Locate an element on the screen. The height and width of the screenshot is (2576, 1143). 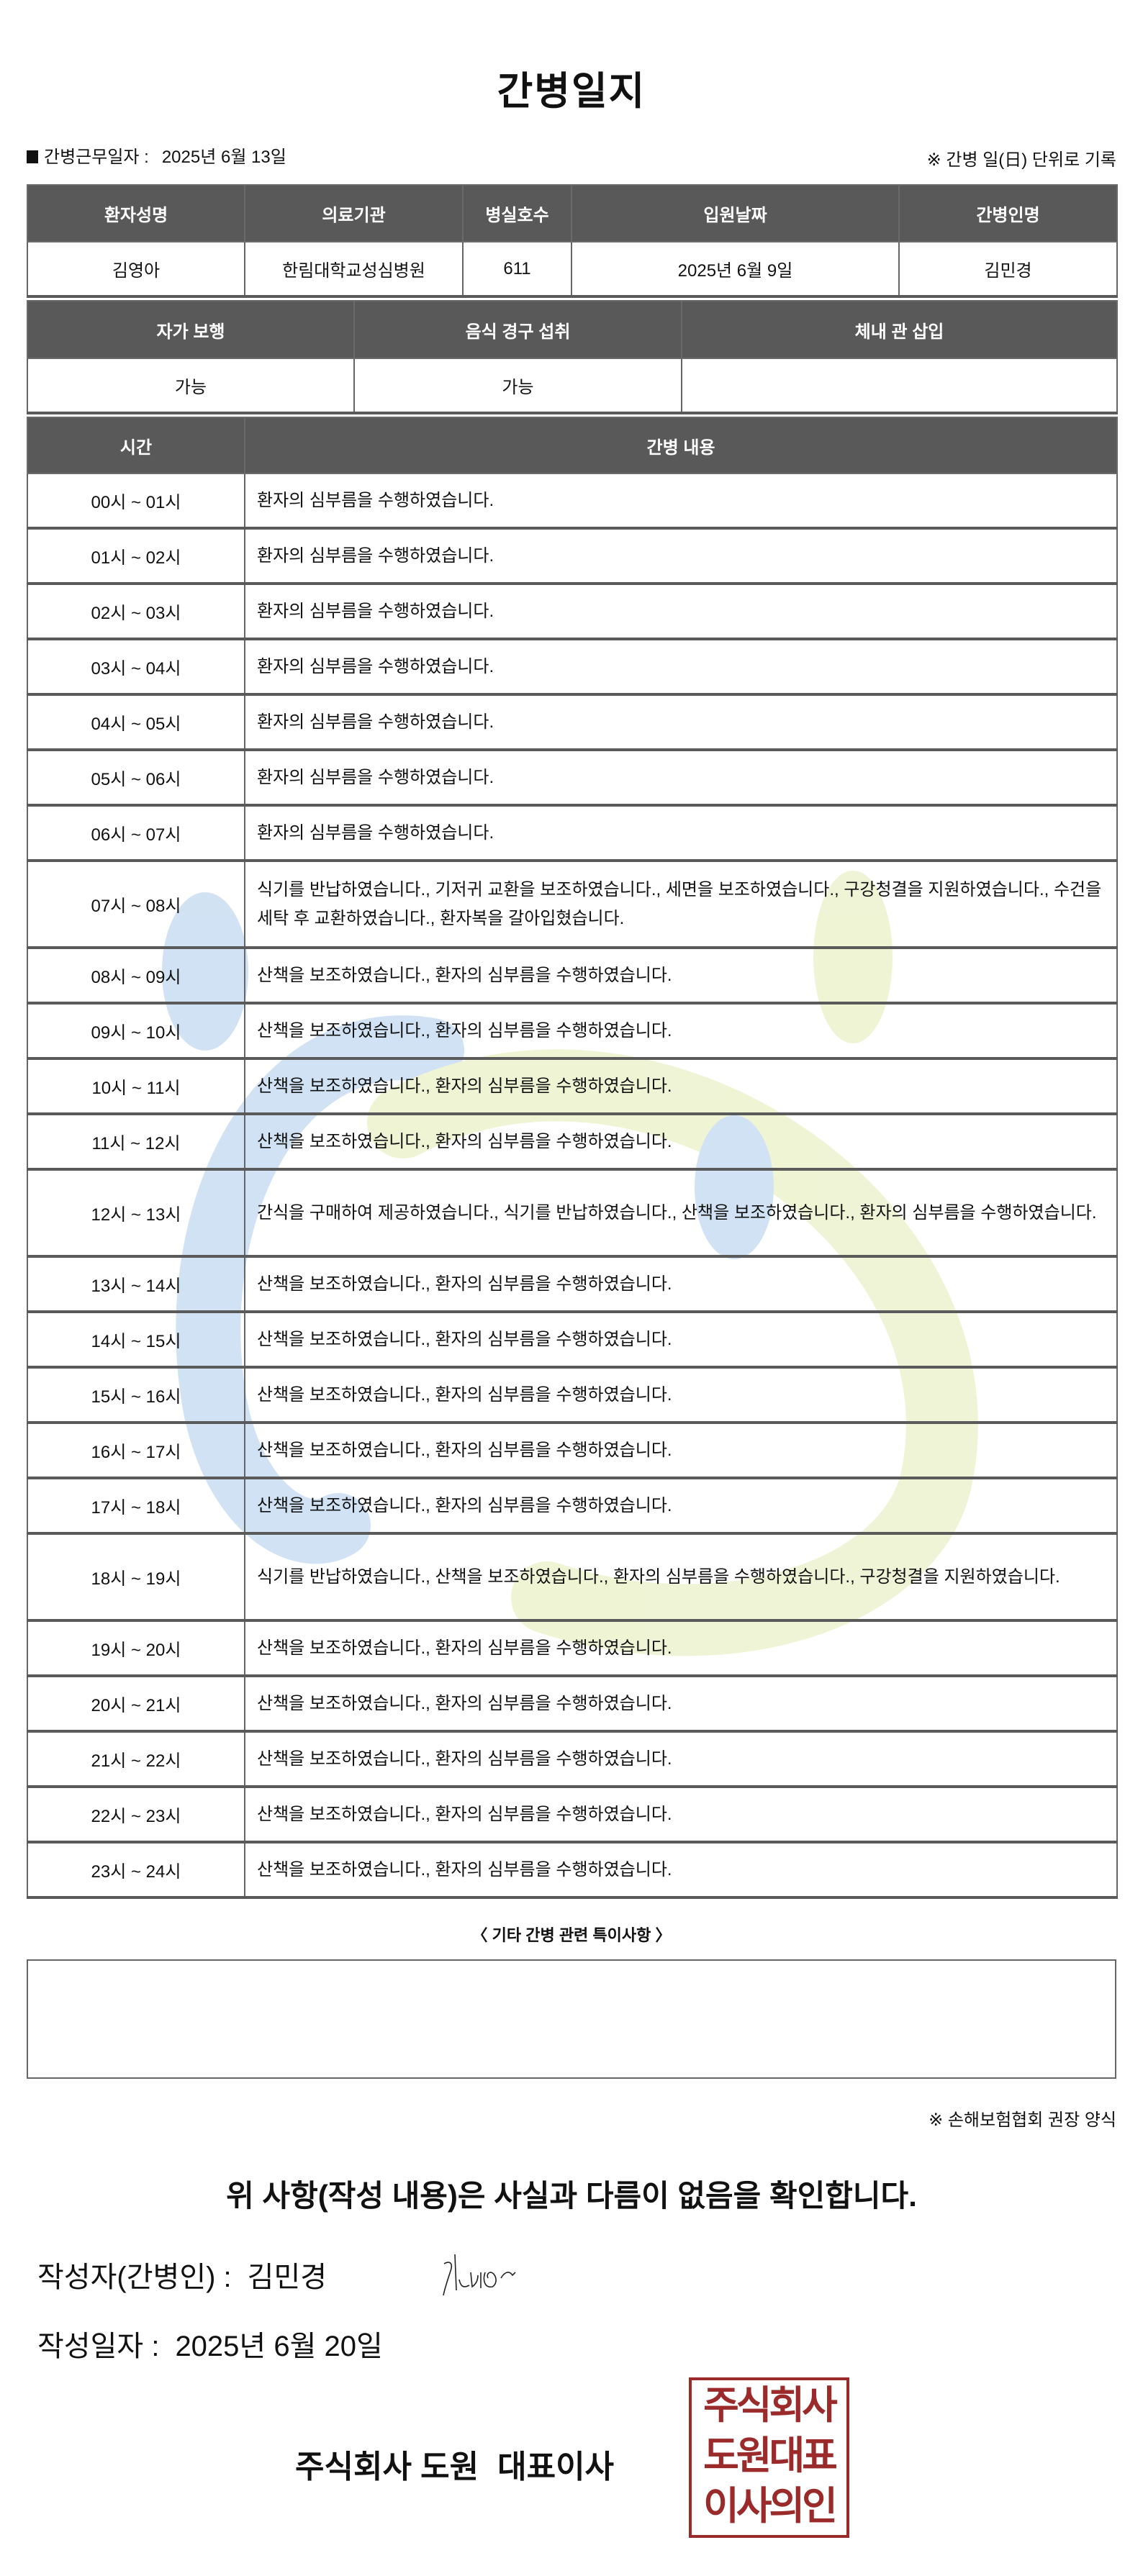
time-slot: 16시 ~ 17시 is located at coordinates (136, 1450).